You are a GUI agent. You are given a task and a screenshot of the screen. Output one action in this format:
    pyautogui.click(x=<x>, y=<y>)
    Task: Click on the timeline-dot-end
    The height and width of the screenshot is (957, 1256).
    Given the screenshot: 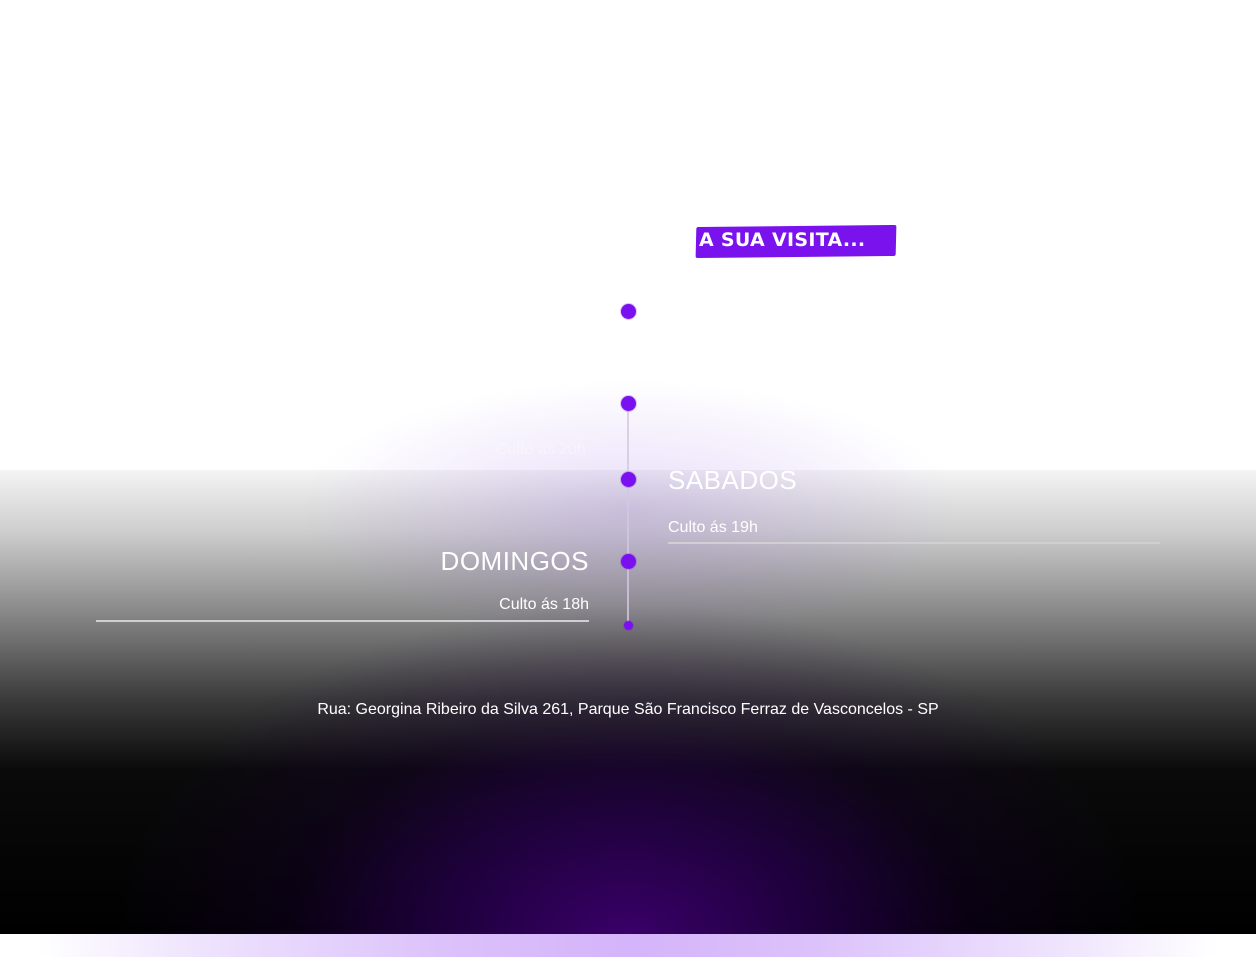 What is the action you would take?
    pyautogui.click(x=628, y=625)
    